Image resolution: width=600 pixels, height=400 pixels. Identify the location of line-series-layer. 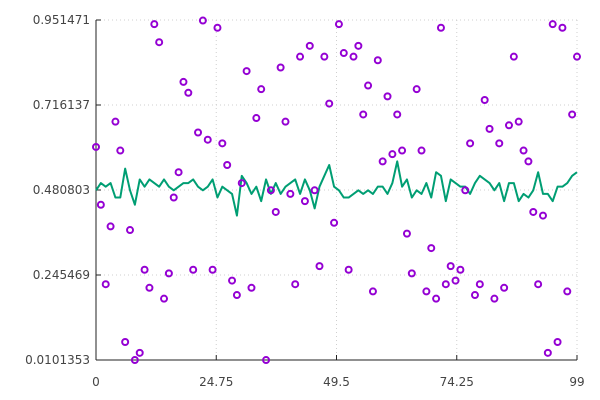
(336, 188).